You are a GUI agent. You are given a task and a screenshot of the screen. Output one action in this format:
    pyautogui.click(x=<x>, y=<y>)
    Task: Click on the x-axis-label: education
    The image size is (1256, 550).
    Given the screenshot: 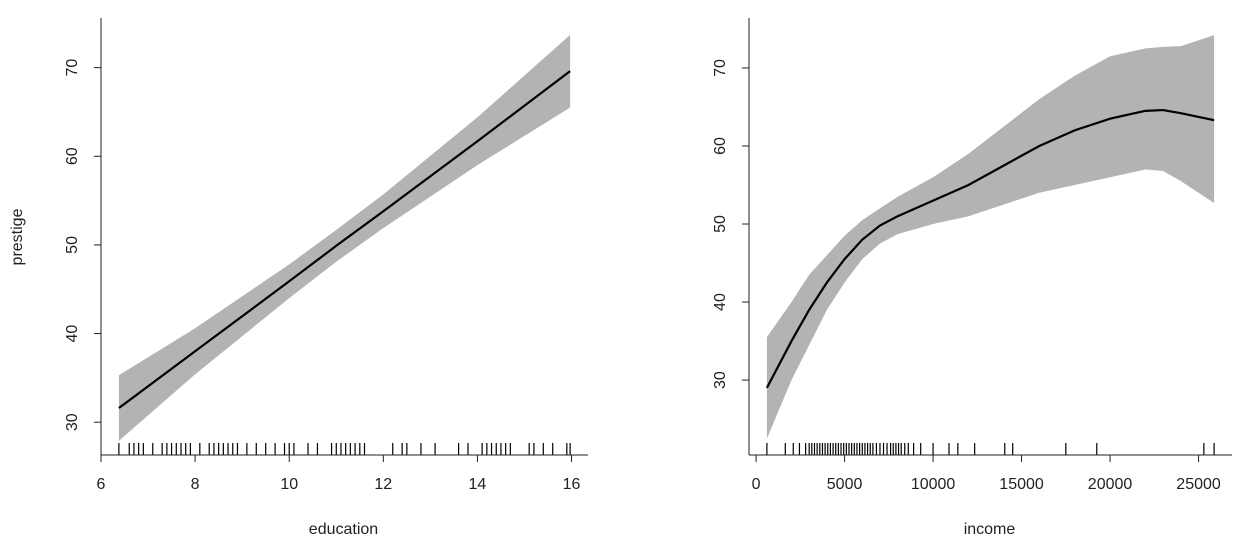 What is the action you would take?
    pyautogui.click(x=343, y=529)
    